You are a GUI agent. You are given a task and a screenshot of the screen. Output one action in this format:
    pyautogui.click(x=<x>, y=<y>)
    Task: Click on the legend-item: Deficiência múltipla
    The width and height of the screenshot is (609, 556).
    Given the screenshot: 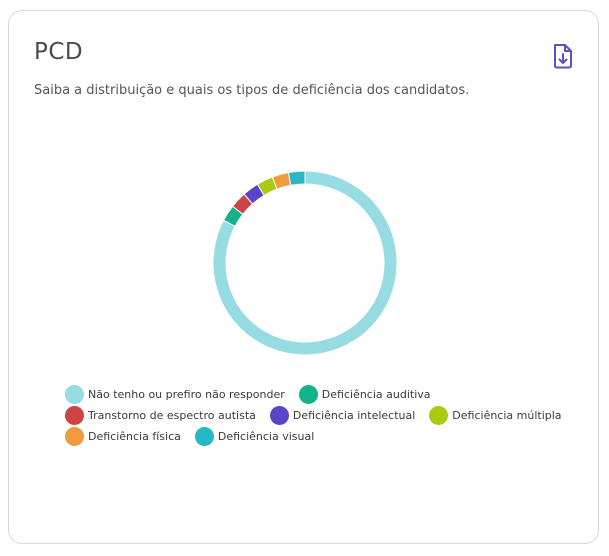 What is the action you would take?
    pyautogui.click(x=495, y=415)
    